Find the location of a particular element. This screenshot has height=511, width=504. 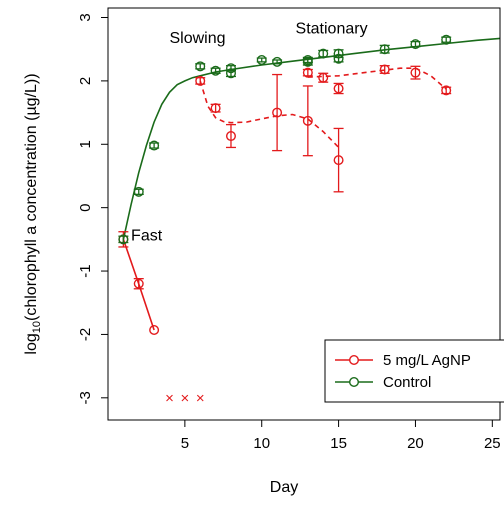

legend: 5 mg/L AgNP Control is located at coordinates (414, 371).